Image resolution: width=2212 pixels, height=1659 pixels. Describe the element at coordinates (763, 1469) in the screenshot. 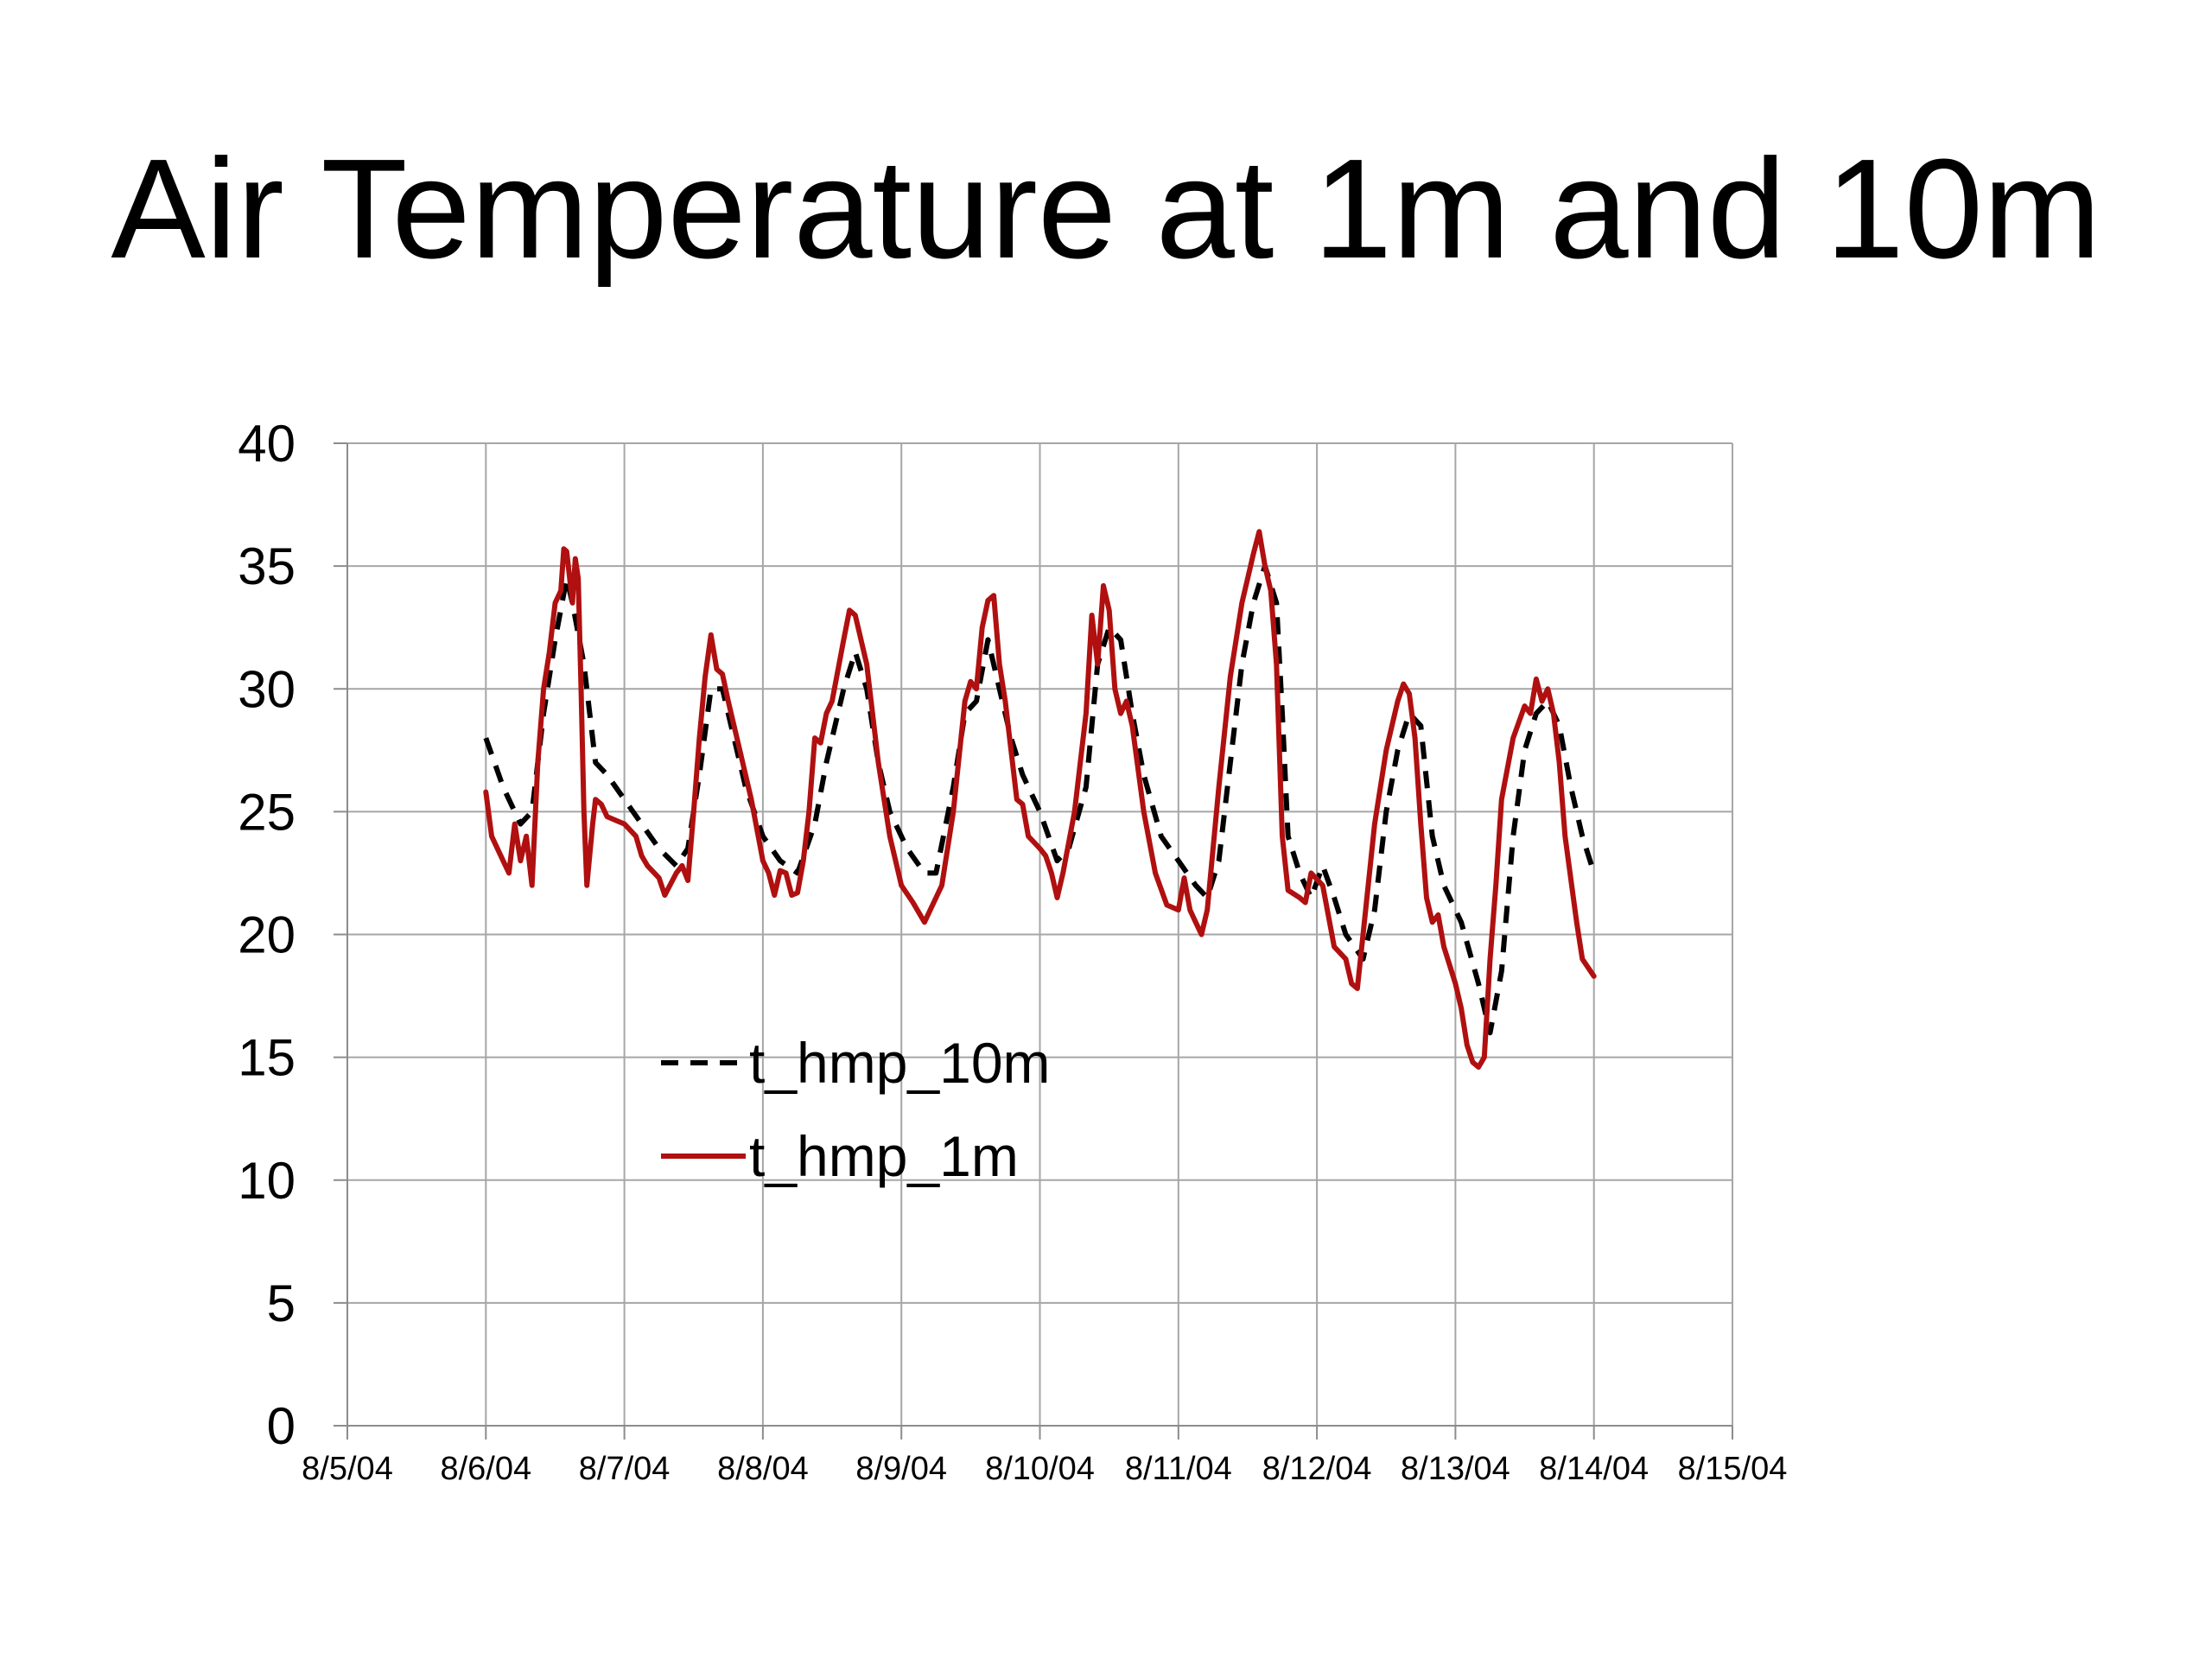

I see `x-tick-label: 8/8/04` at that location.